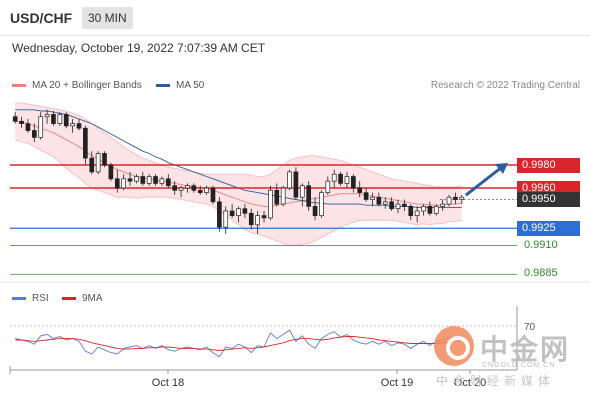  Describe the element at coordinates (87, 85) in the screenshot. I see `bollinger-legend-label: MA 20 + Bollinger Bands` at that location.